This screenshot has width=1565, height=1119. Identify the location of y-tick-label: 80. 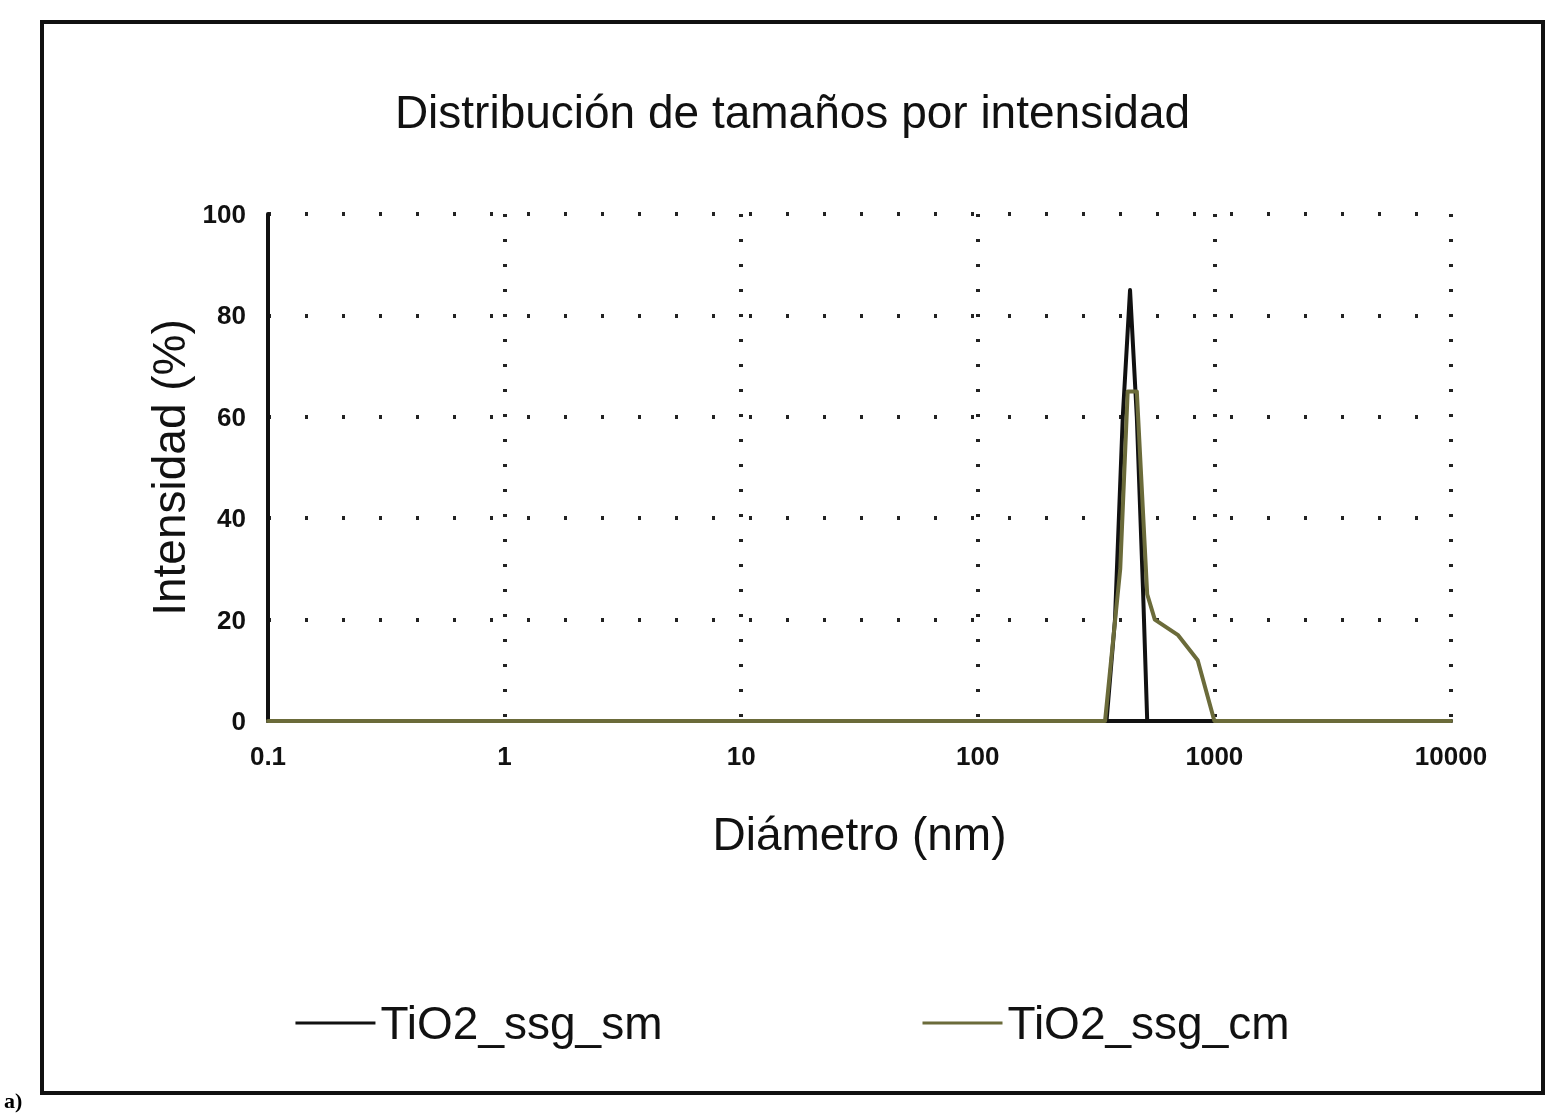
(231, 315).